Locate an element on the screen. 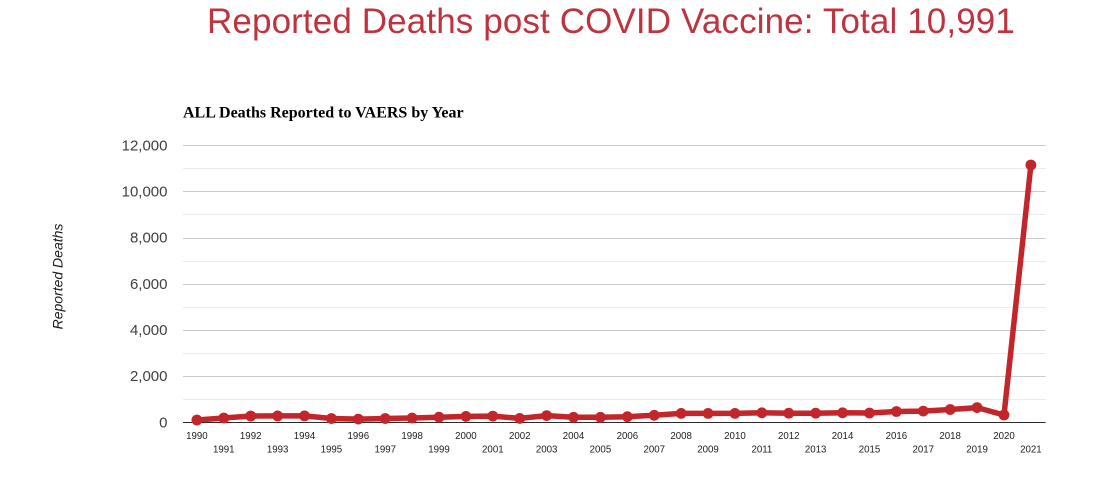 This screenshot has width=1114, height=481. svg-text: 1992 is located at coordinates (251, 436).